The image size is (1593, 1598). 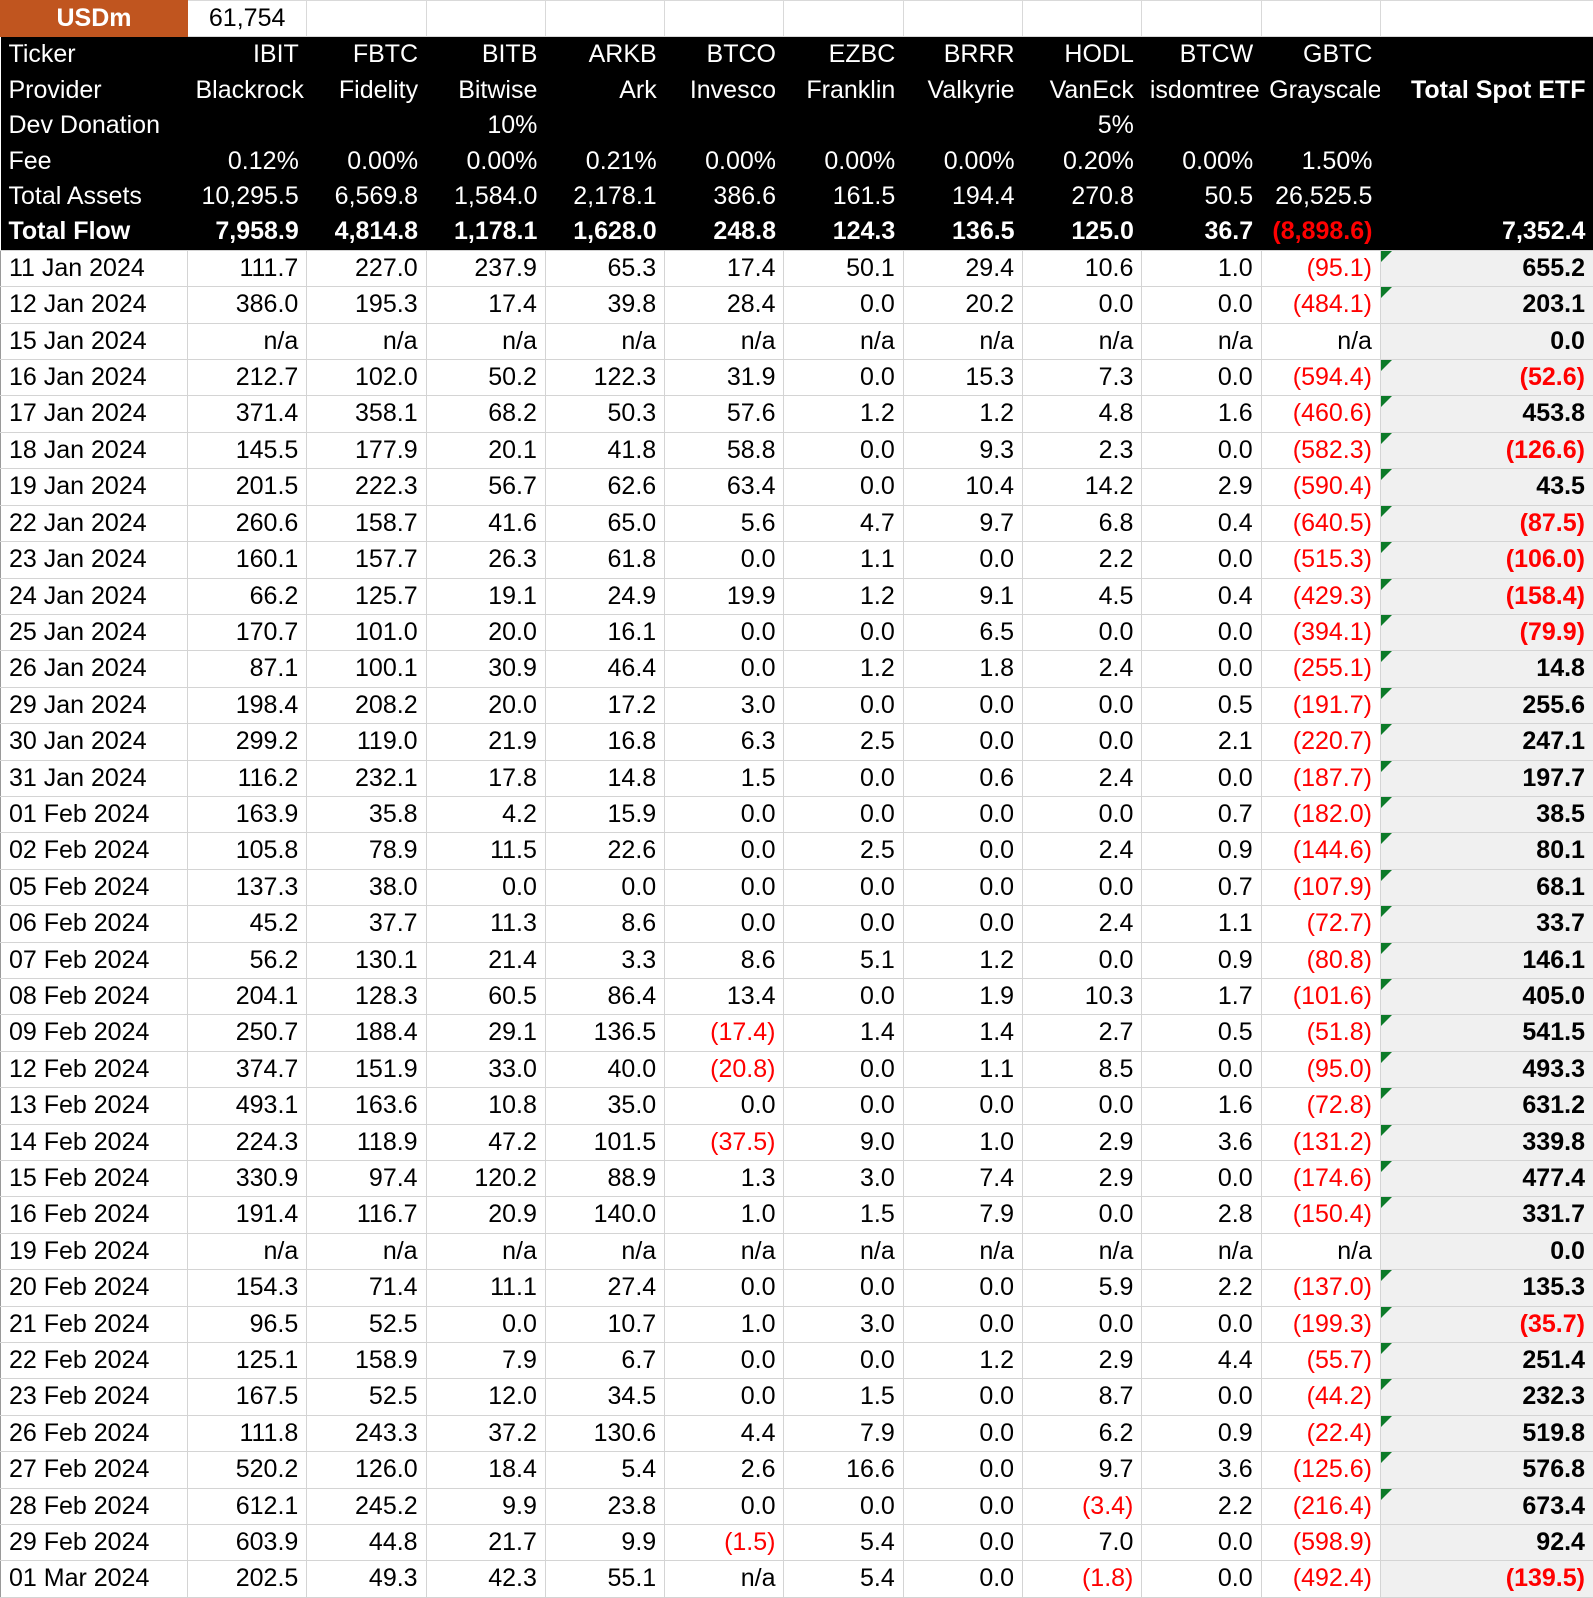 I want to click on flow-cell: 202.5, so click(x=247, y=1579).